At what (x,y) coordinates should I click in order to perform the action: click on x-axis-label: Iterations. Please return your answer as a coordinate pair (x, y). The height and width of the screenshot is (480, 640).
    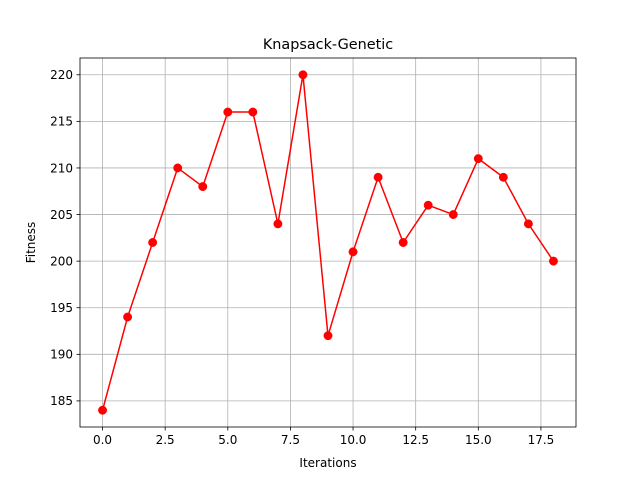
    Looking at the image, I should click on (327, 463).